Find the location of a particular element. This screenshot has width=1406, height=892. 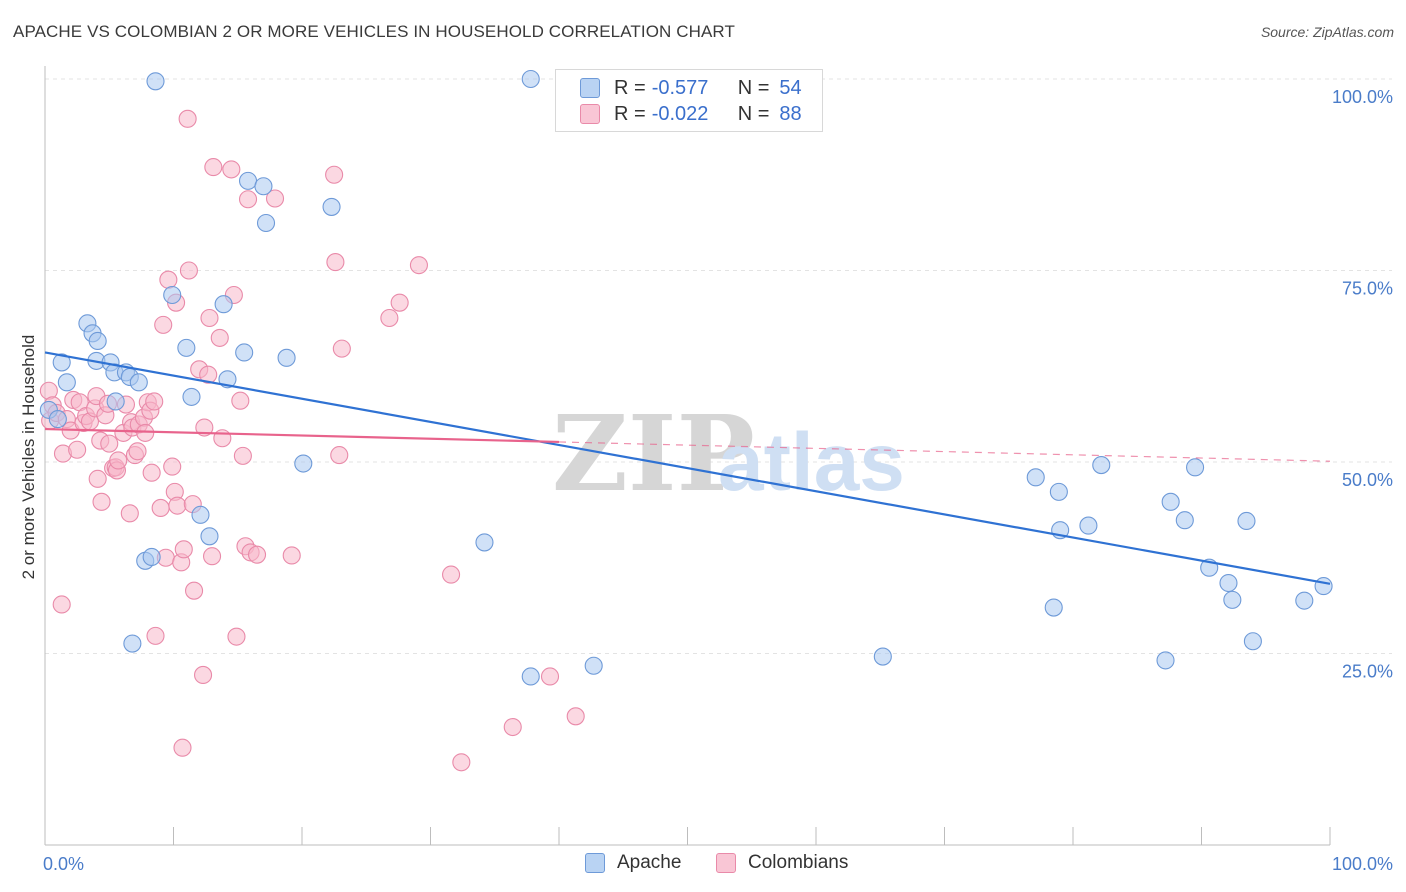

colombians-legend-swatch is located at coordinates (726, 863).